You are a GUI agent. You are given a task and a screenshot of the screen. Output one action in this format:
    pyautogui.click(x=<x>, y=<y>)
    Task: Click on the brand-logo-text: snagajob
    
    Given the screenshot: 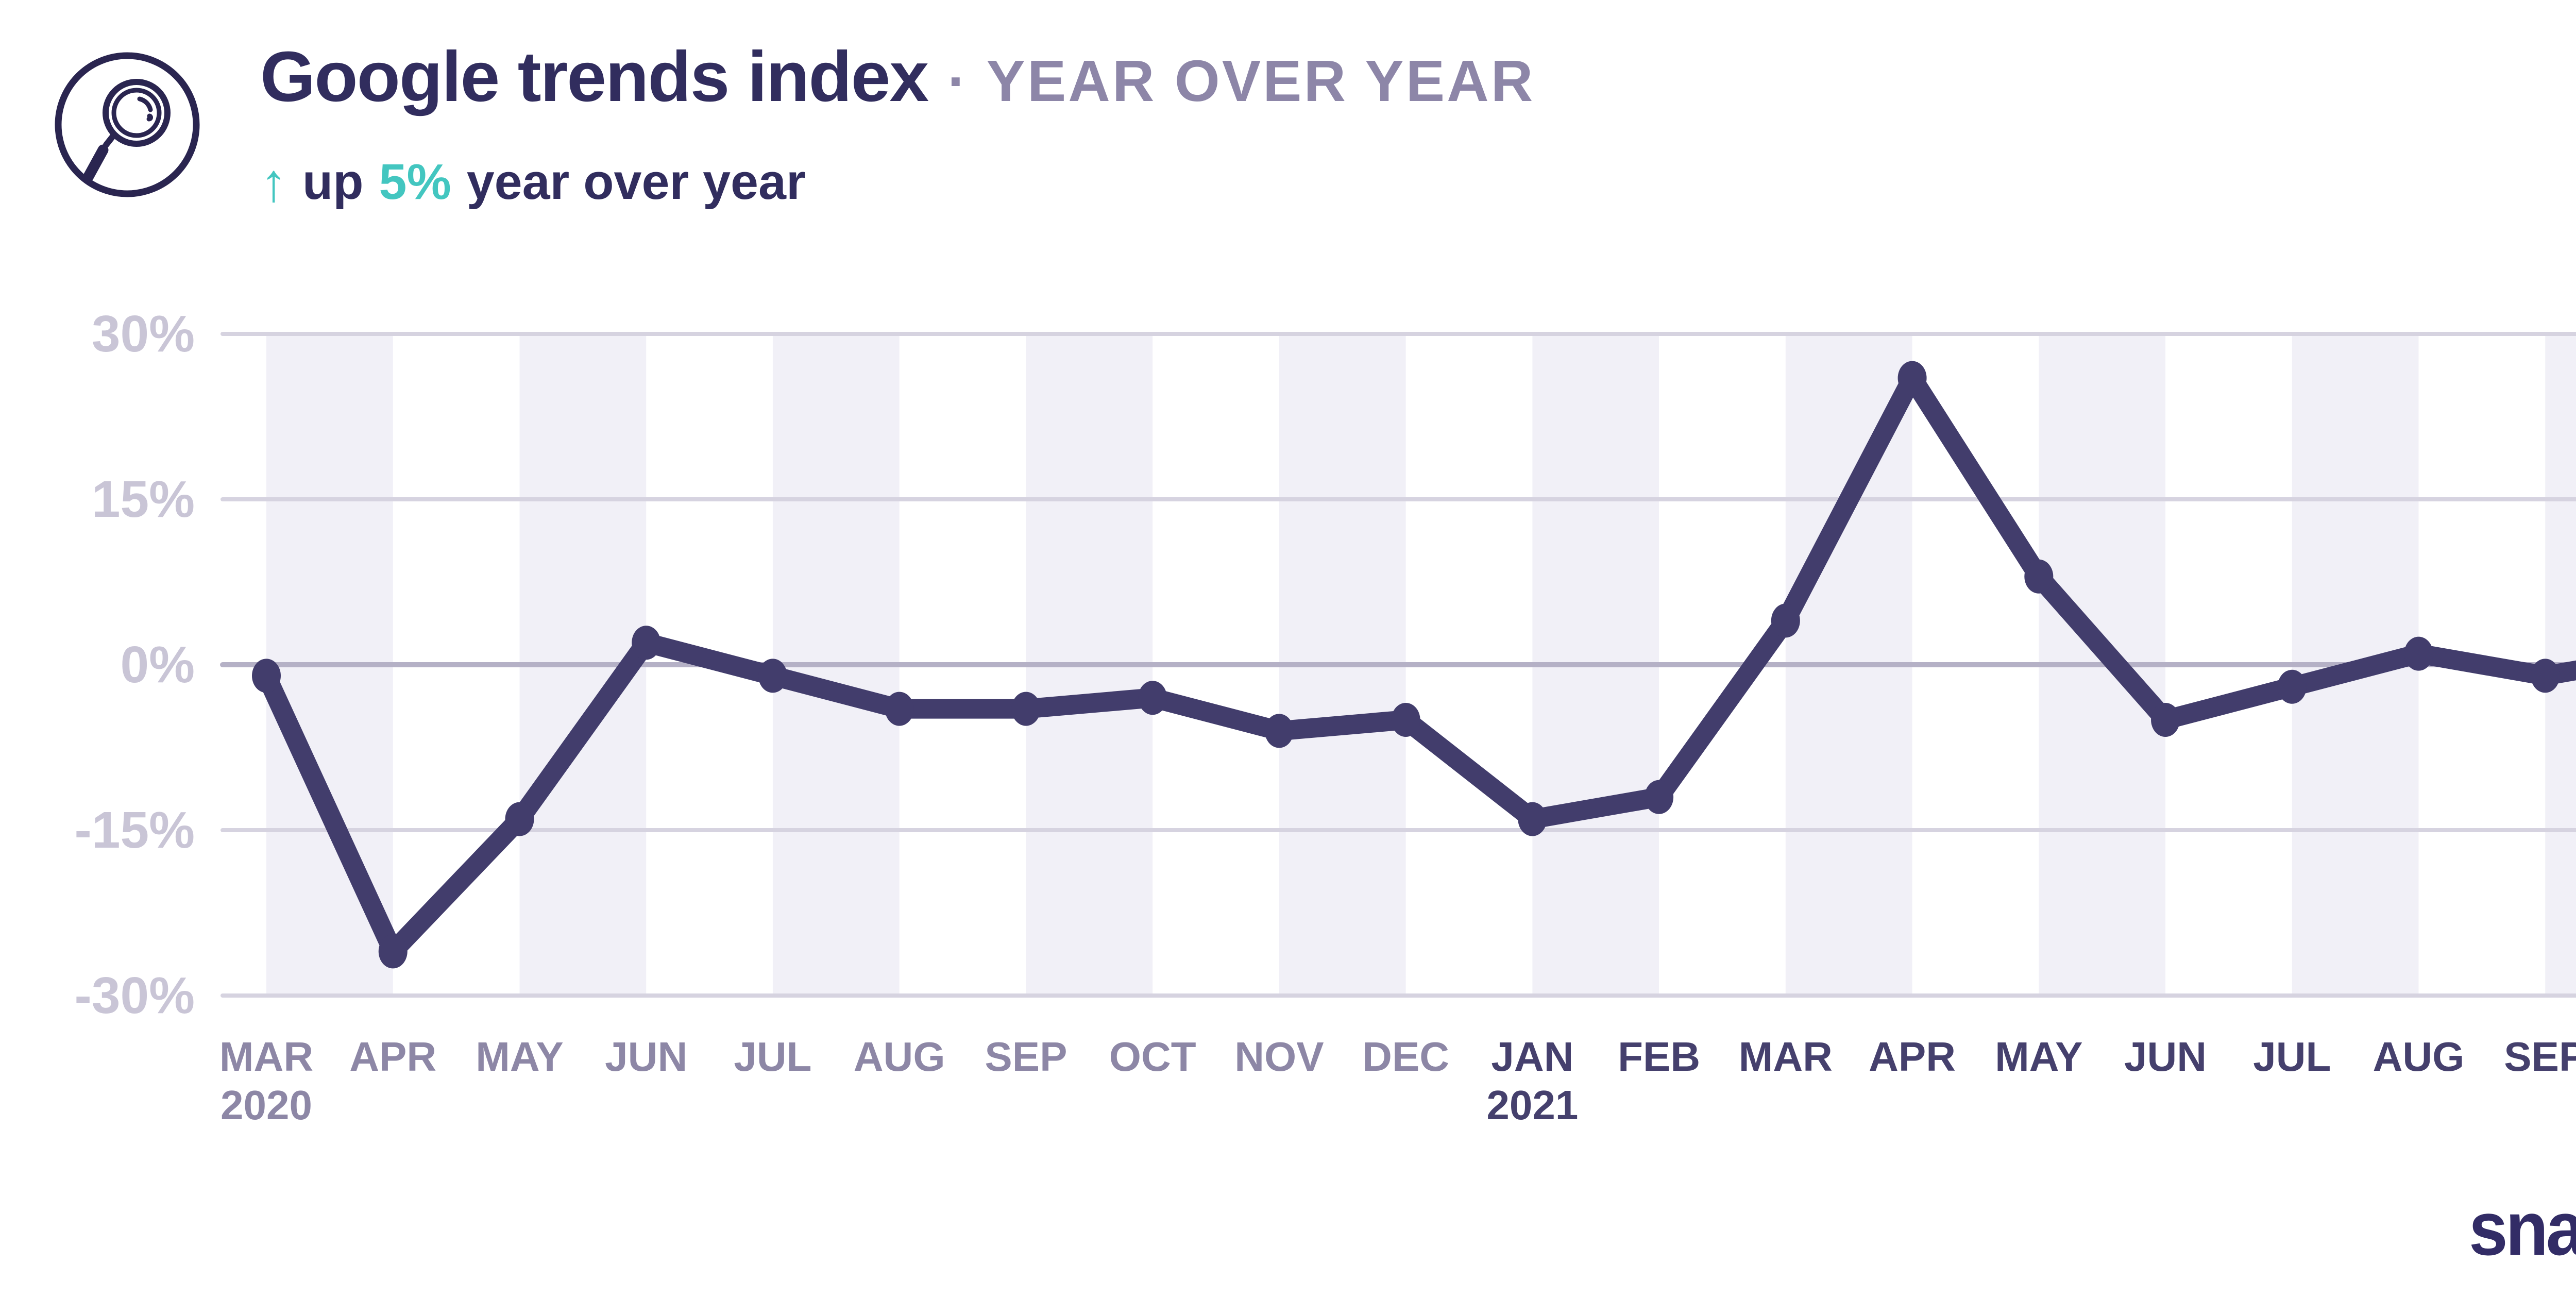 What is the action you would take?
    pyautogui.click(x=2522, y=1228)
    